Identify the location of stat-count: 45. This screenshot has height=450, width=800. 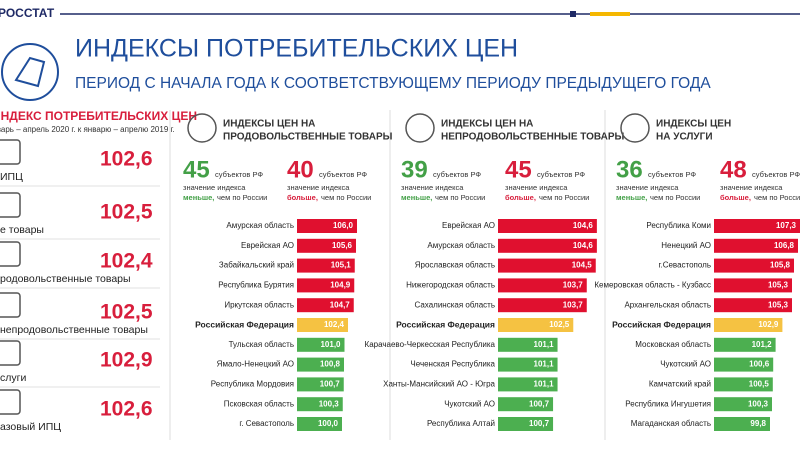
(196, 169).